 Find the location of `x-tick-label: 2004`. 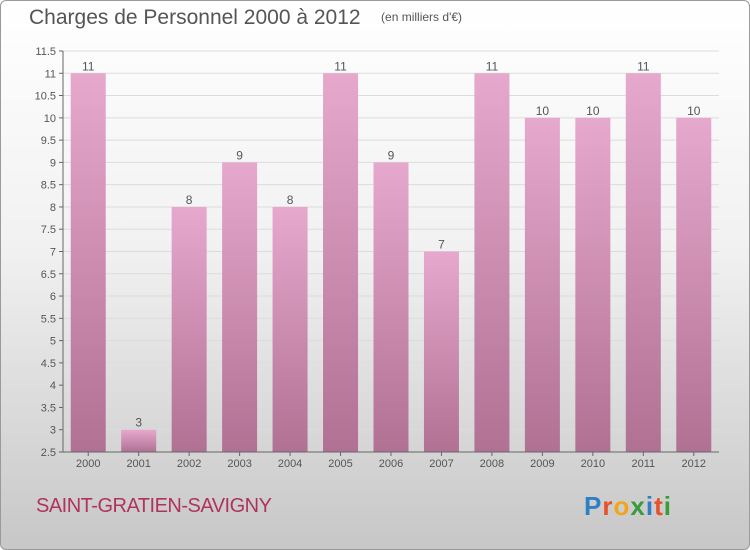

x-tick-label: 2004 is located at coordinates (290, 464).